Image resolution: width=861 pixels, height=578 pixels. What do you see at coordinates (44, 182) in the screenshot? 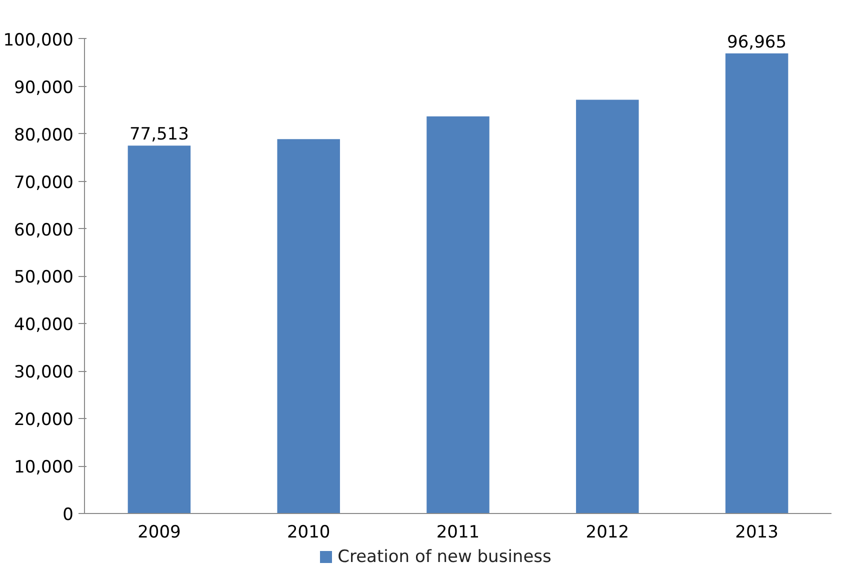
I see `y-tick-label: 70,000` at bounding box center [44, 182].